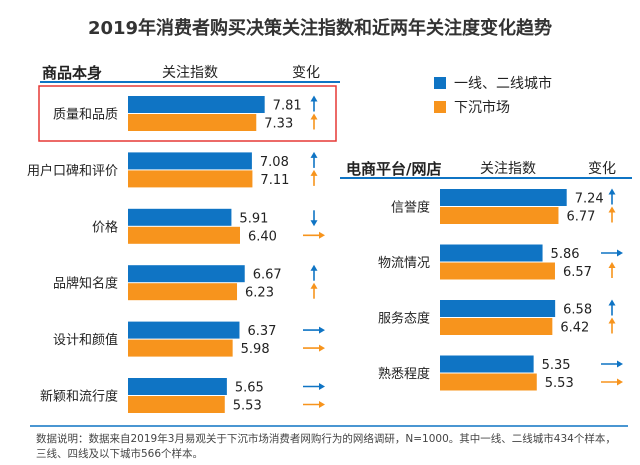  I want to click on category-label: 价格, so click(105, 227).